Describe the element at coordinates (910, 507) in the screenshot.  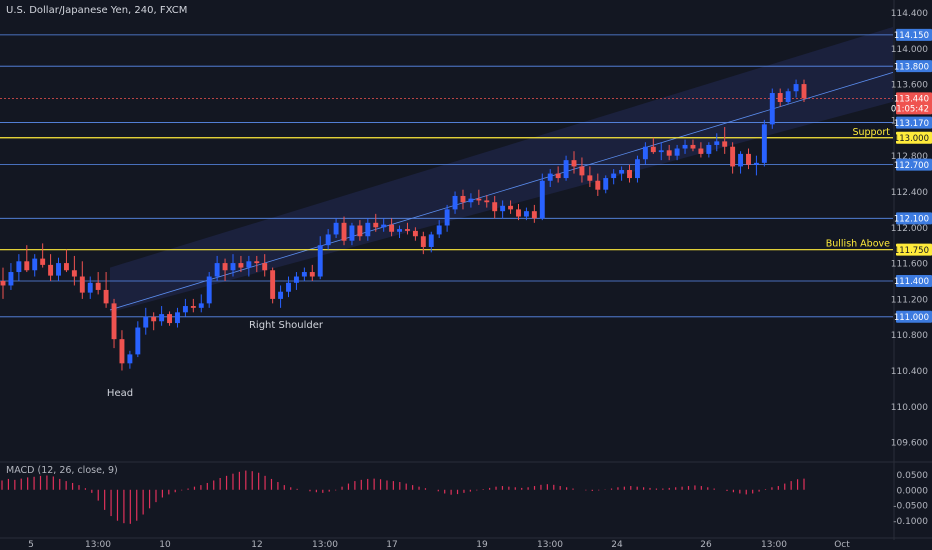
I see `macd-tick-label: -0.0500` at that location.